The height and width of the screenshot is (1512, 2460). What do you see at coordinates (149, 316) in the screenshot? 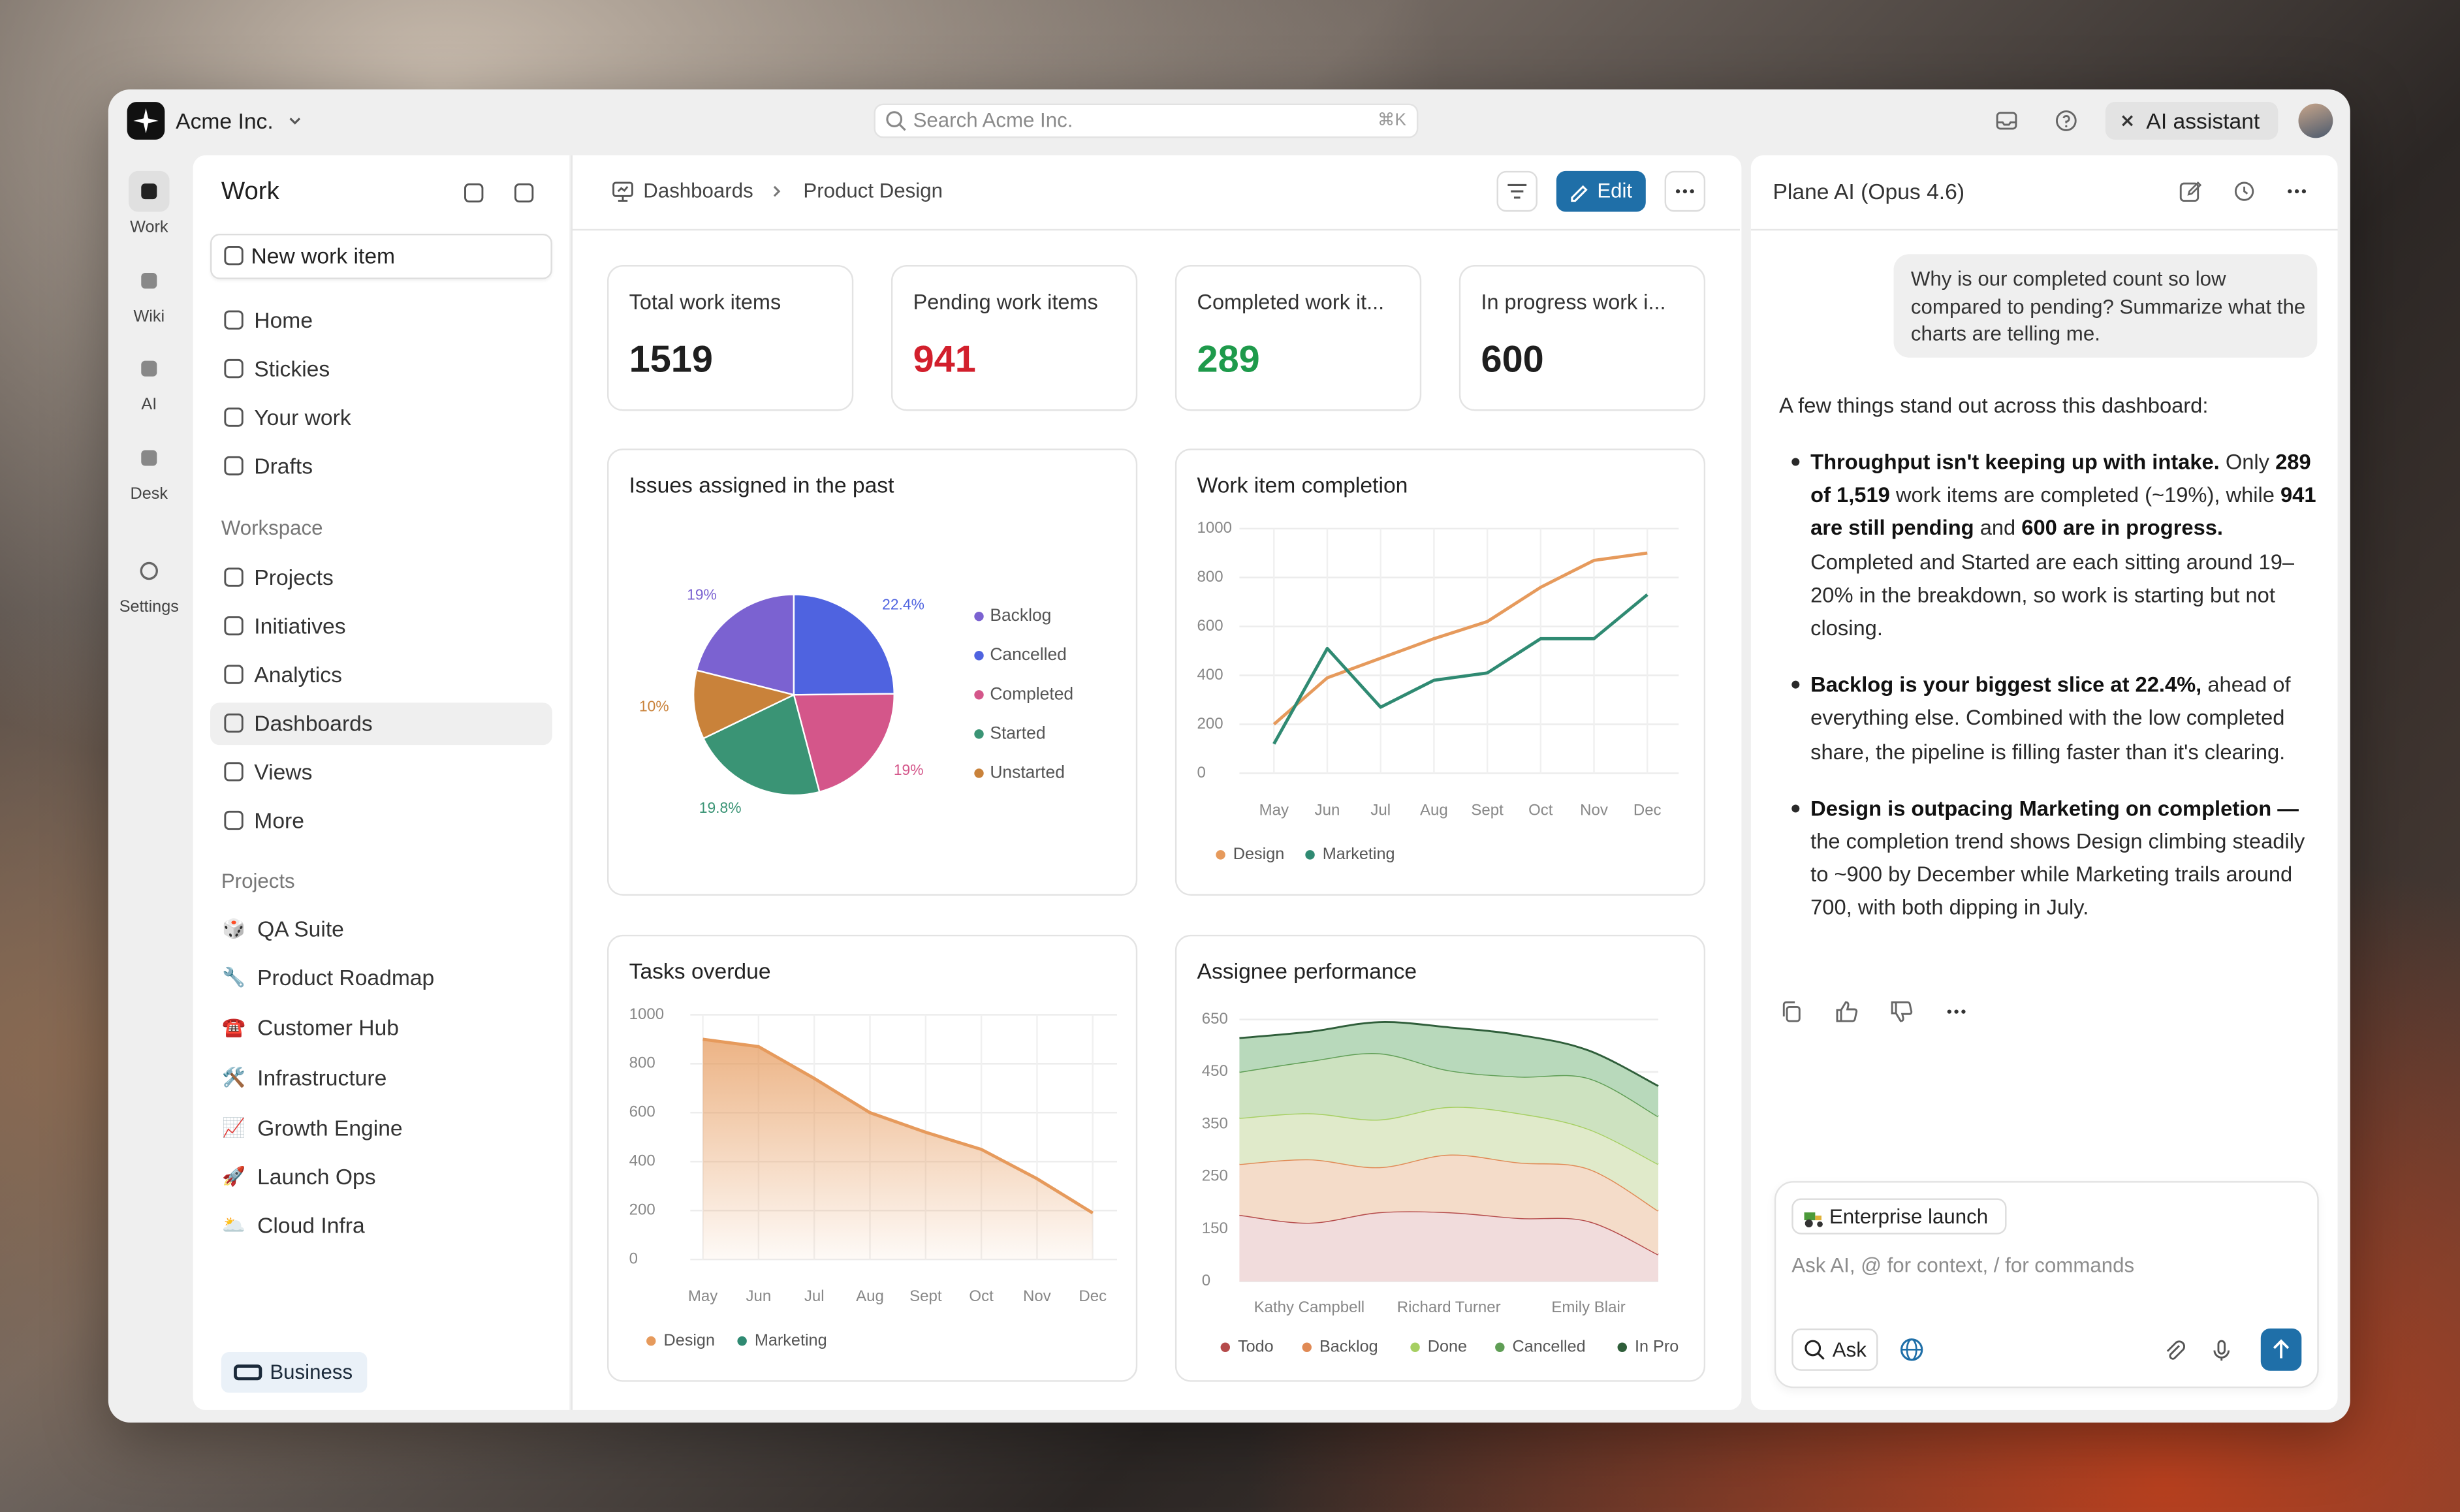
I see `rail-label: Wiki` at bounding box center [149, 316].